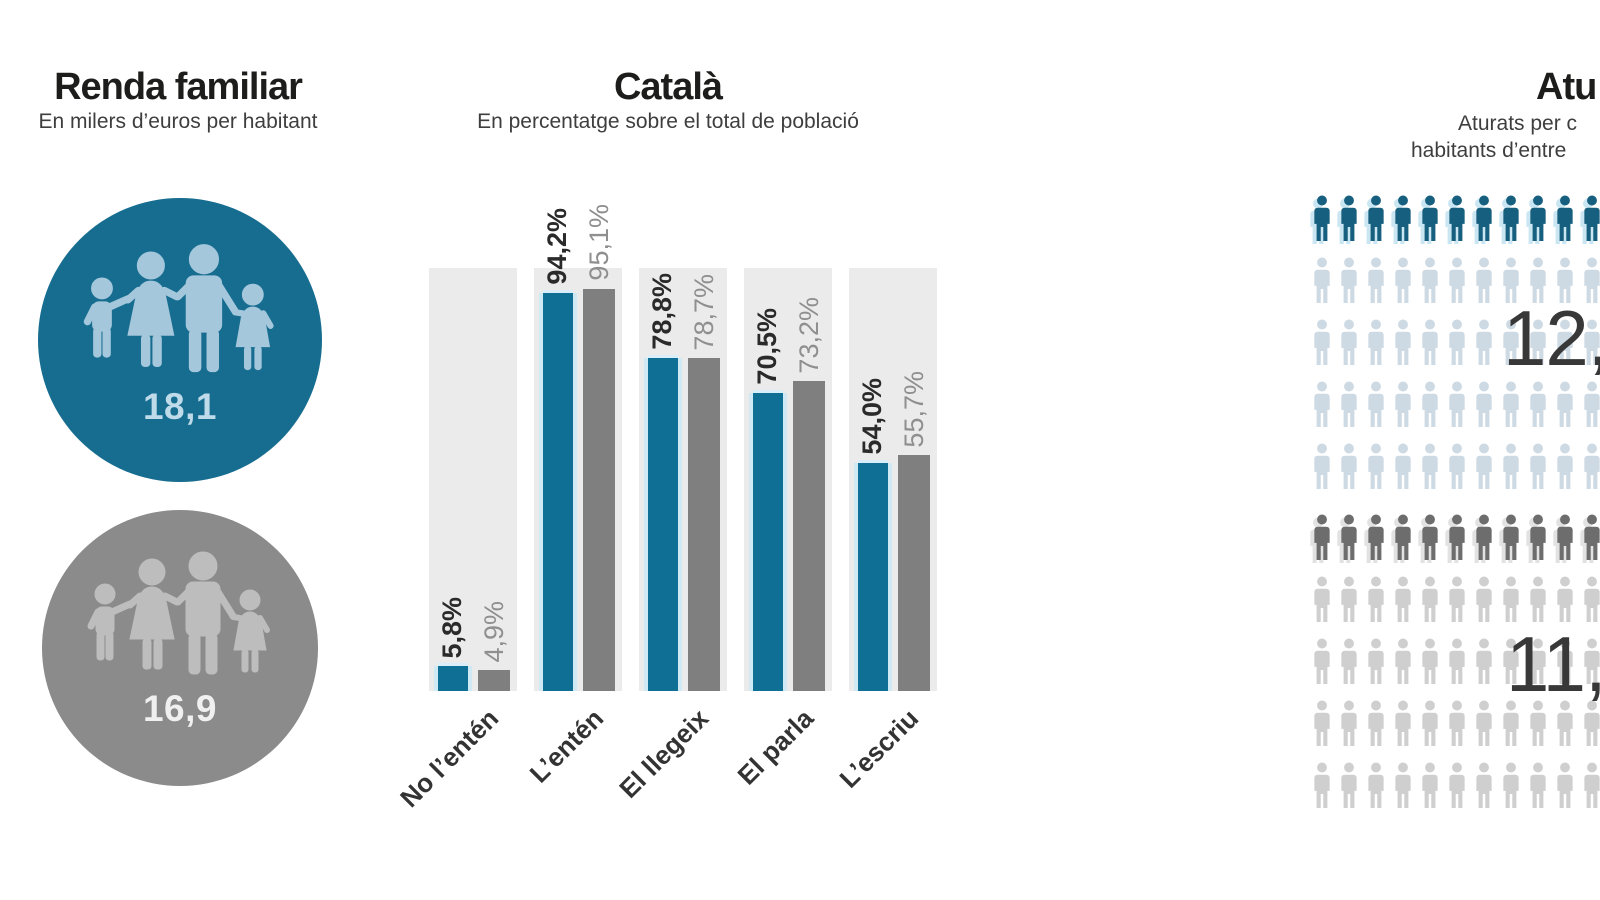  Describe the element at coordinates (704, 312) in the screenshot. I see `value-label: 78,7%` at that location.